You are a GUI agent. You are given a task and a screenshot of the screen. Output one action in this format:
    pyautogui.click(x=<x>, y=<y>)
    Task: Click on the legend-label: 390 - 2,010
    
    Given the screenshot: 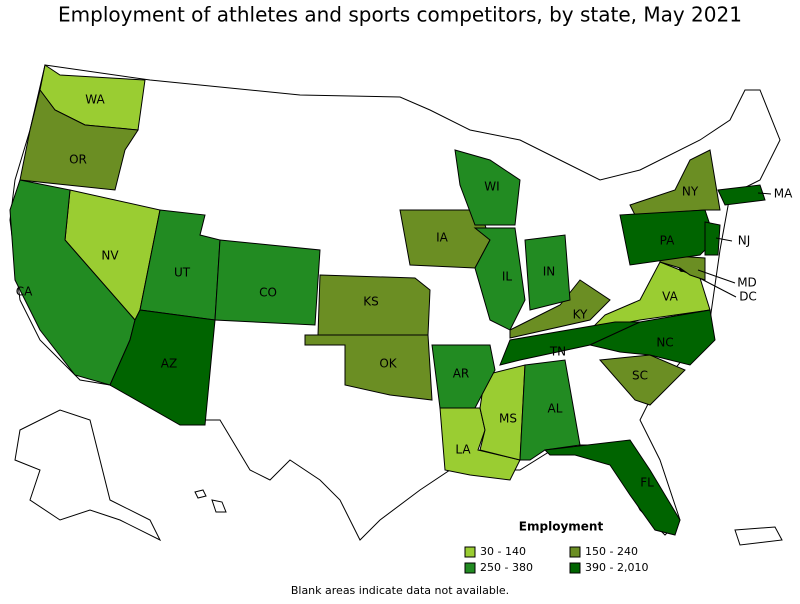 What is the action you would take?
    pyautogui.click(x=616, y=567)
    